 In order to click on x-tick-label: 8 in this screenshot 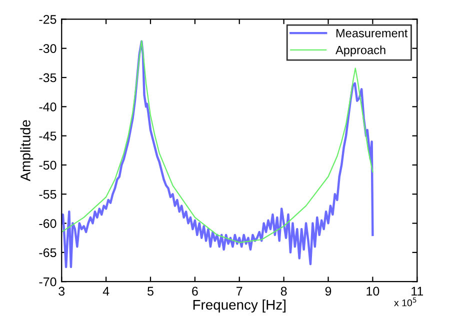, I will do `click(283, 291)`.